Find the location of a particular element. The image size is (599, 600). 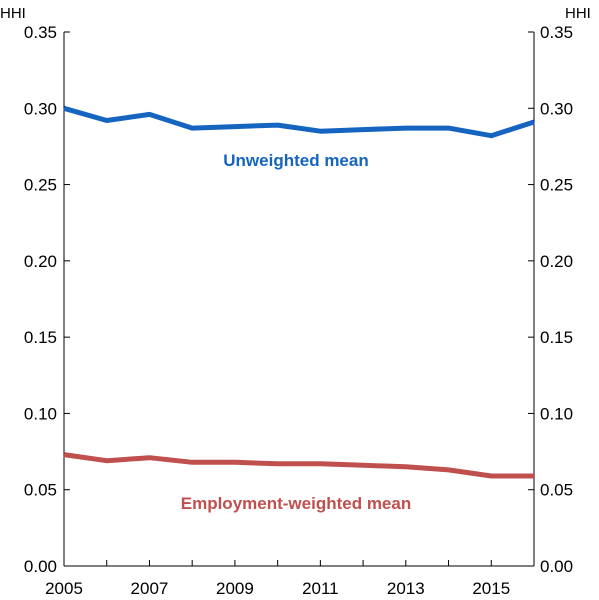

y-tick-label-right: 0.05 is located at coordinates (556, 490).